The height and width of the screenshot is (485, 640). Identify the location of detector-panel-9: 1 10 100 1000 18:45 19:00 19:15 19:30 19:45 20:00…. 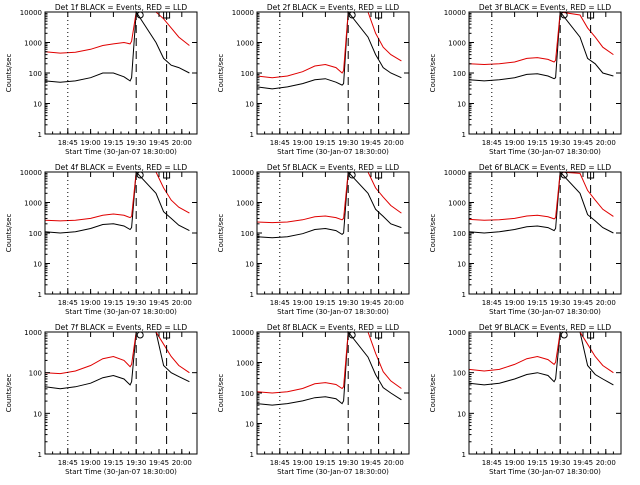
(525, 399).